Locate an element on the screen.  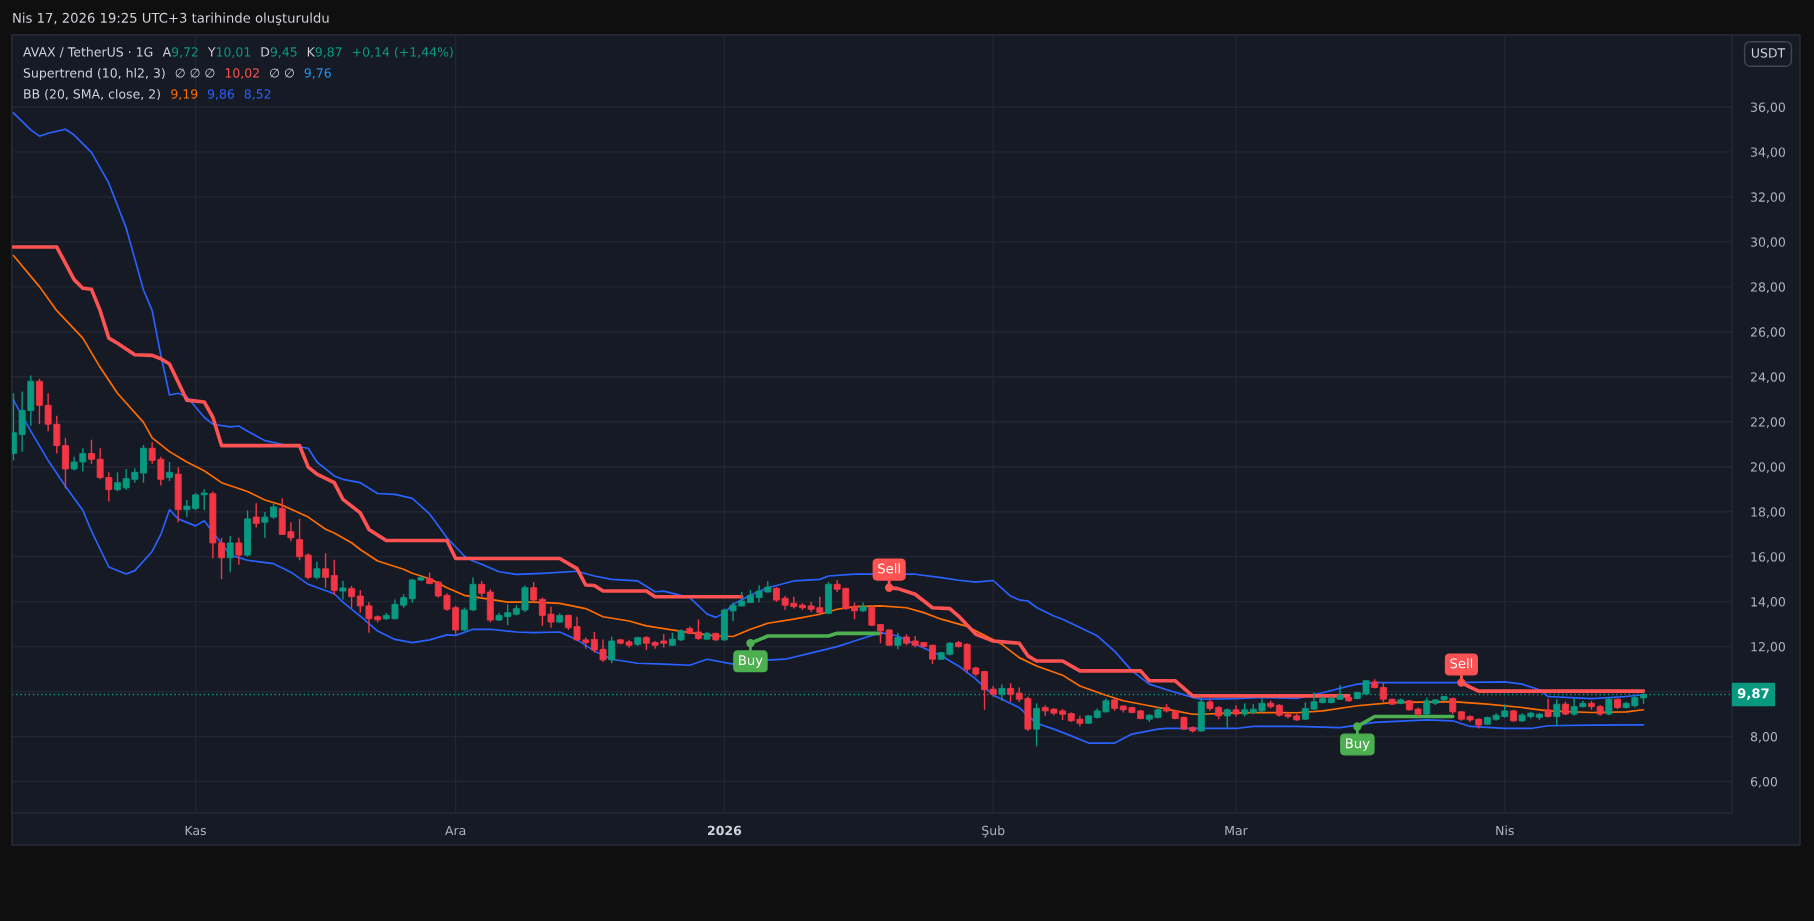
y-tick-label: 32,00 is located at coordinates (1768, 198).